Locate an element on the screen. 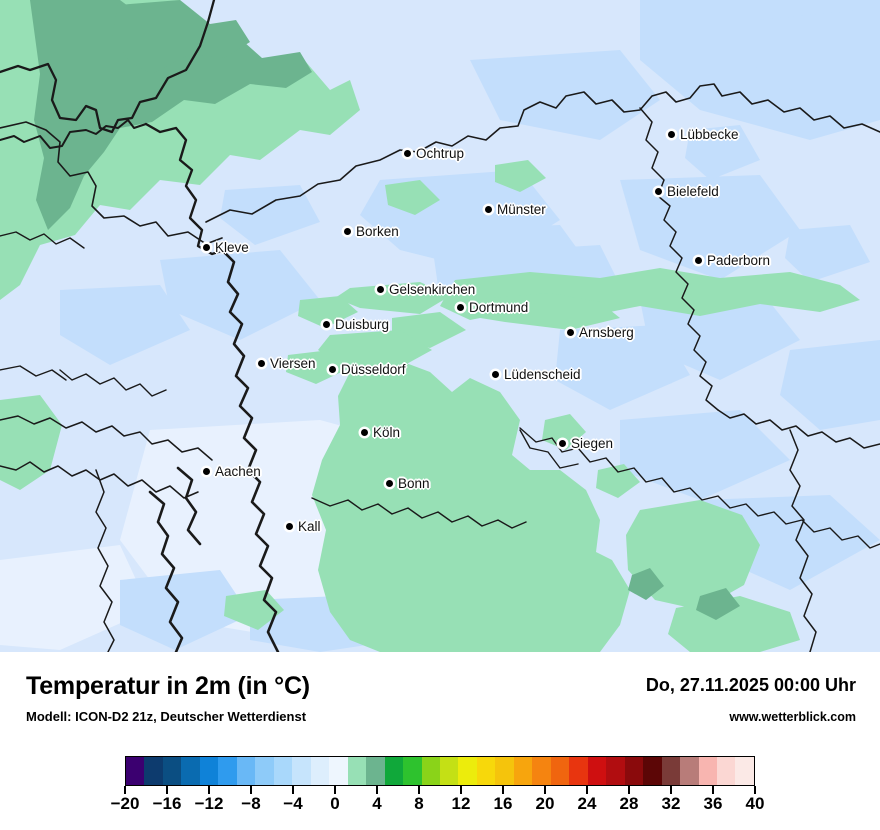  colorbar-tick-labels: −20 −16 −12 −8 −4 0 4 8 12 16 20 24 28 32 36 40 is located at coordinates (438, 806).